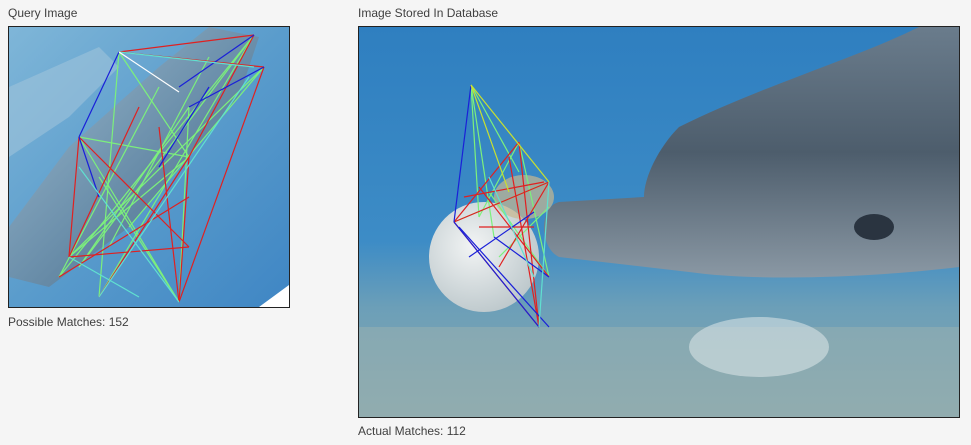  I want to click on actual-matches-count: Actual Matches: 112, so click(412, 431).